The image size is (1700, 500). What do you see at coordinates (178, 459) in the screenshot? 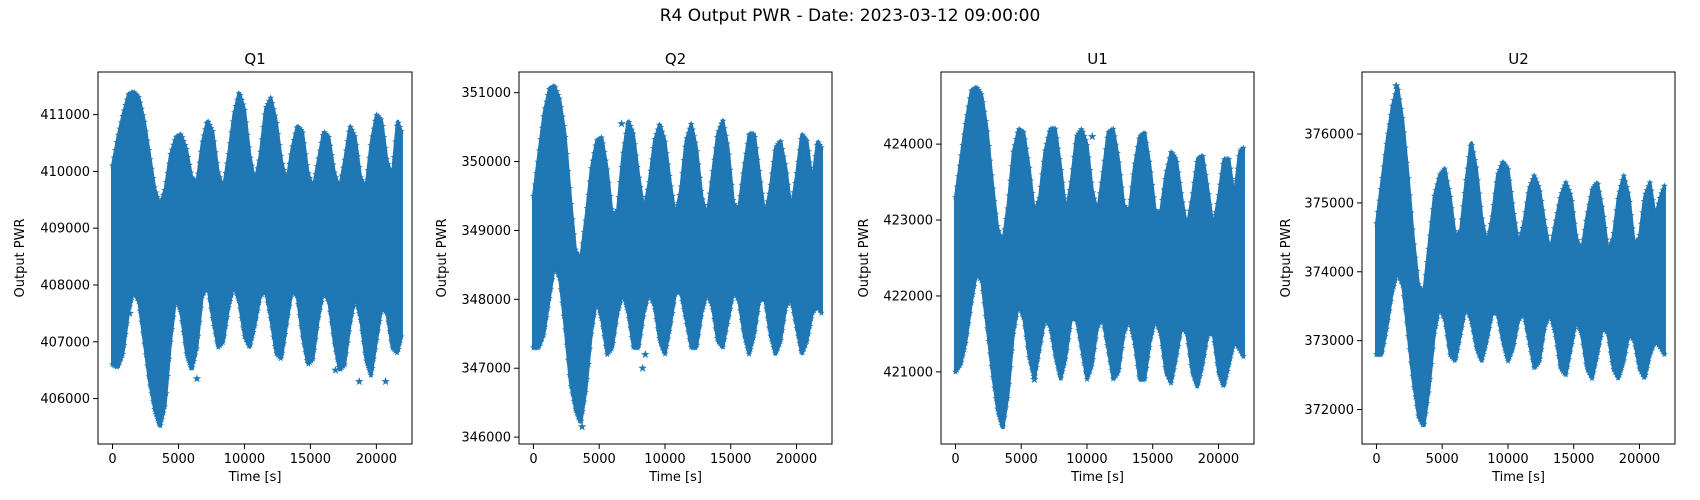
I see `x-tick-label: 5000` at bounding box center [178, 459].